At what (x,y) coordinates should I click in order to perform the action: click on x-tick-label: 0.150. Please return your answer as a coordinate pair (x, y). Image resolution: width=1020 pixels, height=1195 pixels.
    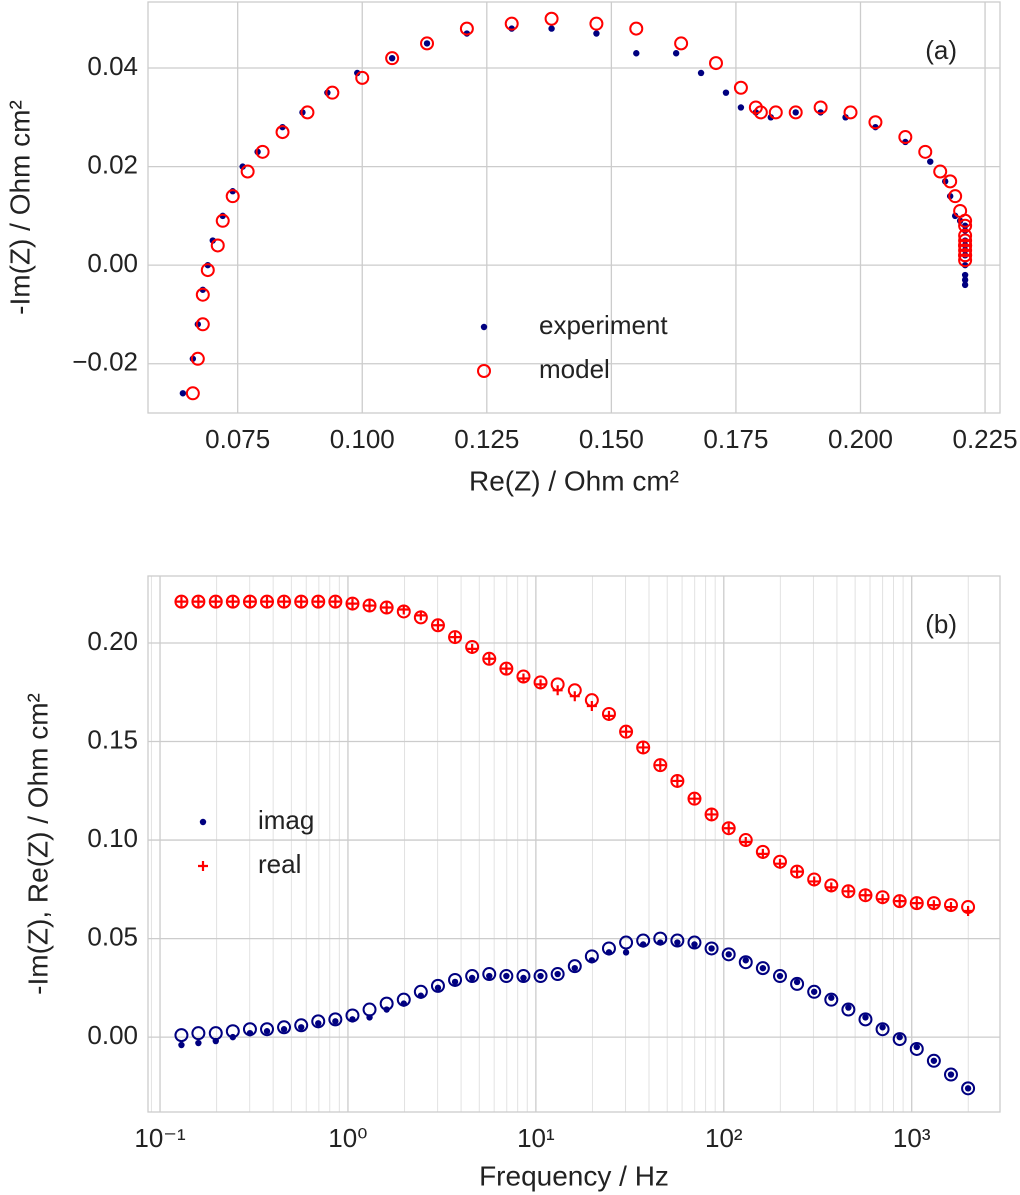
    Looking at the image, I should click on (611, 439).